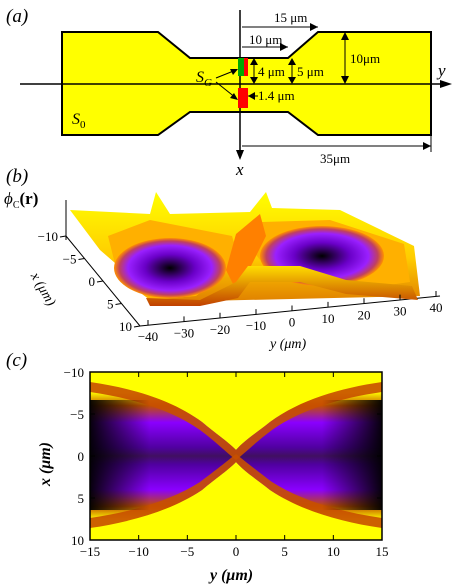  What do you see at coordinates (125, 326) in the screenshot?
I see `b-x-tick-label: 10` at bounding box center [125, 326].